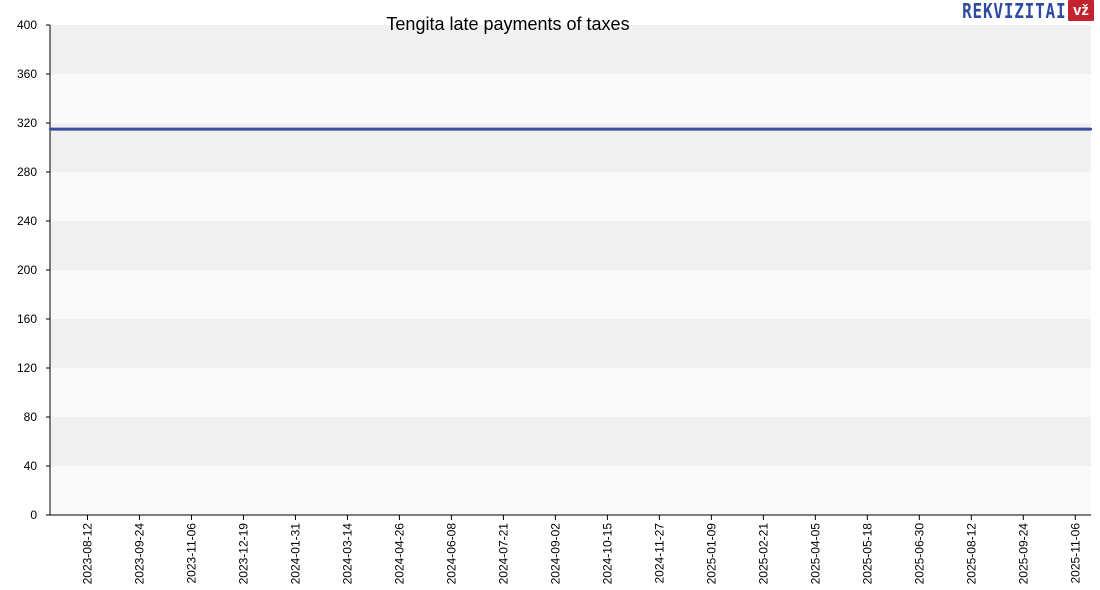  What do you see at coordinates (607, 554) in the screenshot?
I see `x-tick-label: 2024-10-15` at bounding box center [607, 554].